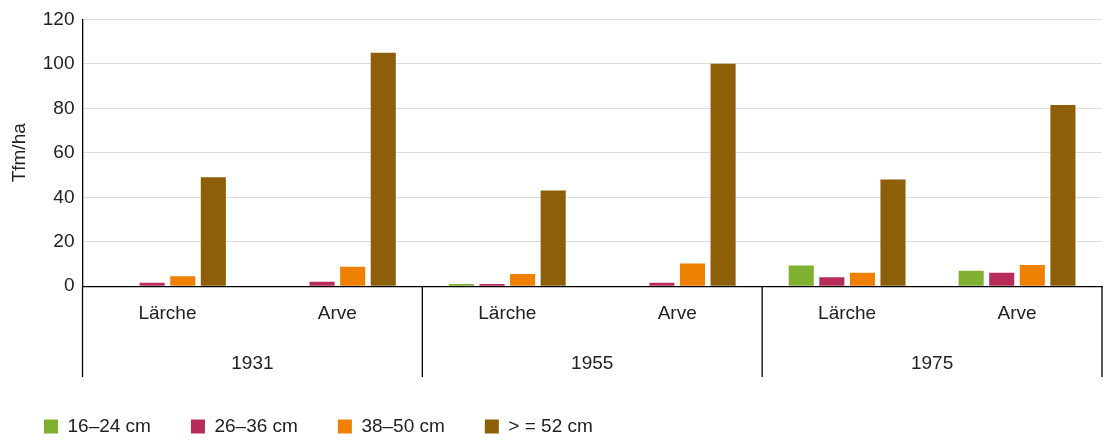 The image size is (1106, 446). Describe the element at coordinates (109, 425) in the screenshot. I see `legend-label: 16–24 cm` at that location.